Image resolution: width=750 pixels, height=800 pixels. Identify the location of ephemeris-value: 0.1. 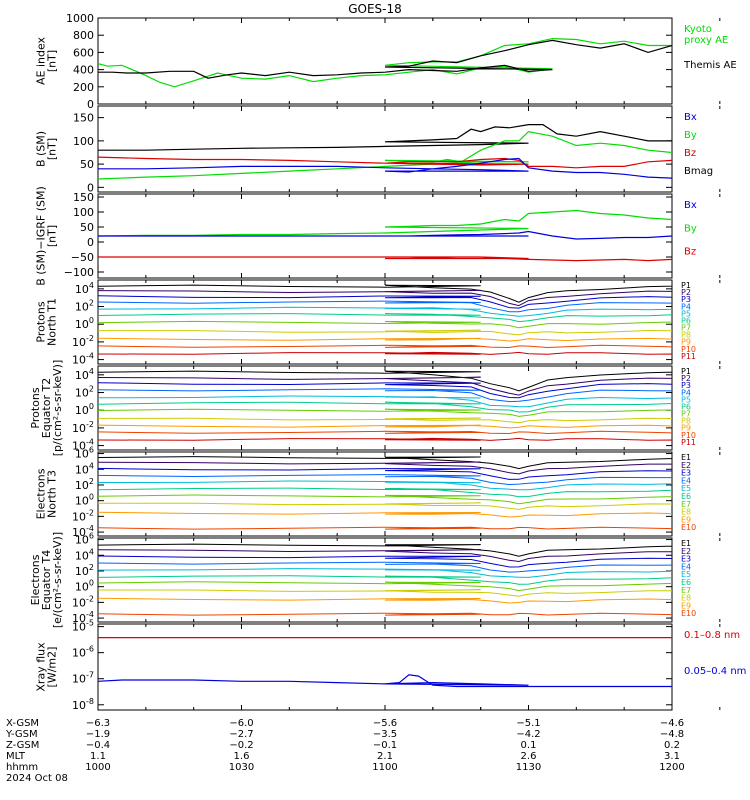
(529, 745).